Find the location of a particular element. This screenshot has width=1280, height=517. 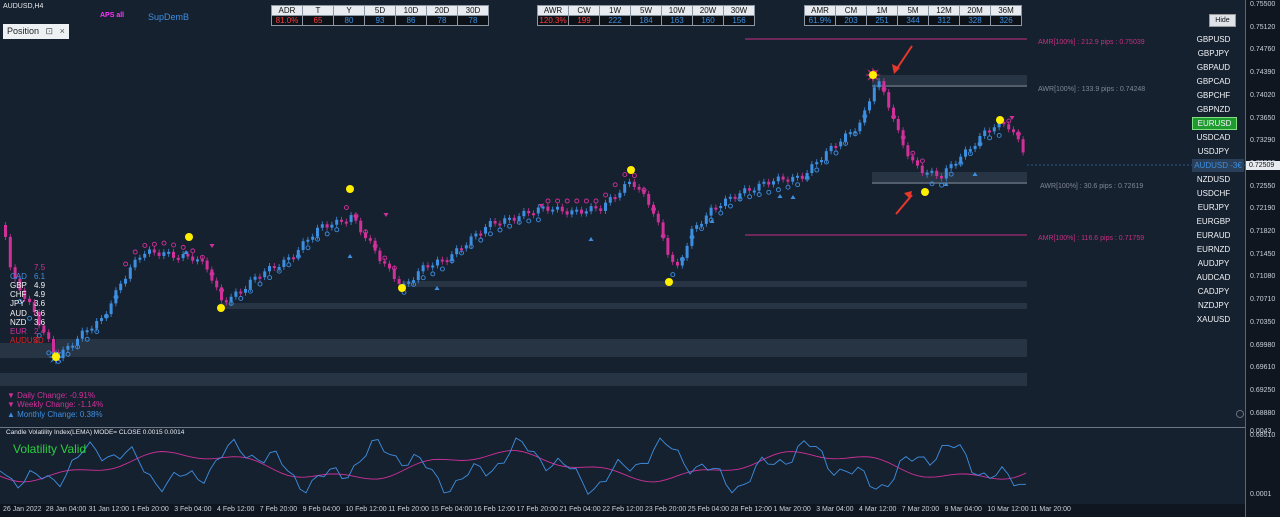

annotation-arrowhead-icon is located at coordinates (896, 69).